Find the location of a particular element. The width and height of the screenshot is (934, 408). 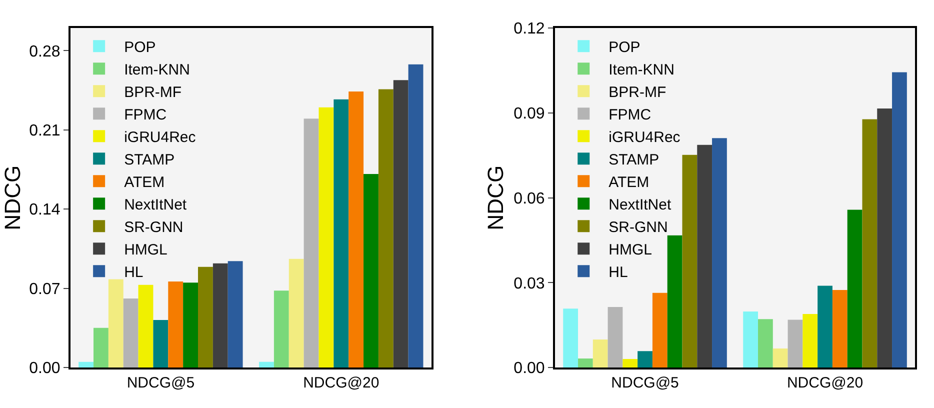

y-tick-label: 0.09 is located at coordinates (529, 114).